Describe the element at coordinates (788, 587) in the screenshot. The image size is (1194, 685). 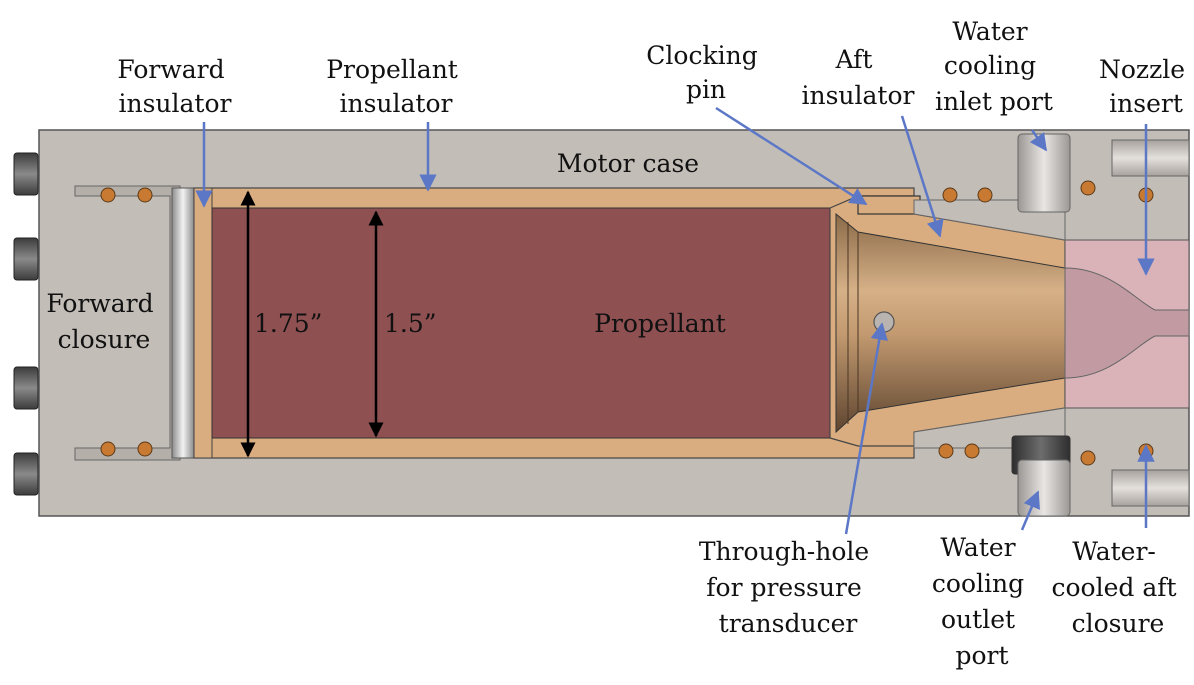
I see `label-through-hole: Through-hole for pressure transducer` at that location.